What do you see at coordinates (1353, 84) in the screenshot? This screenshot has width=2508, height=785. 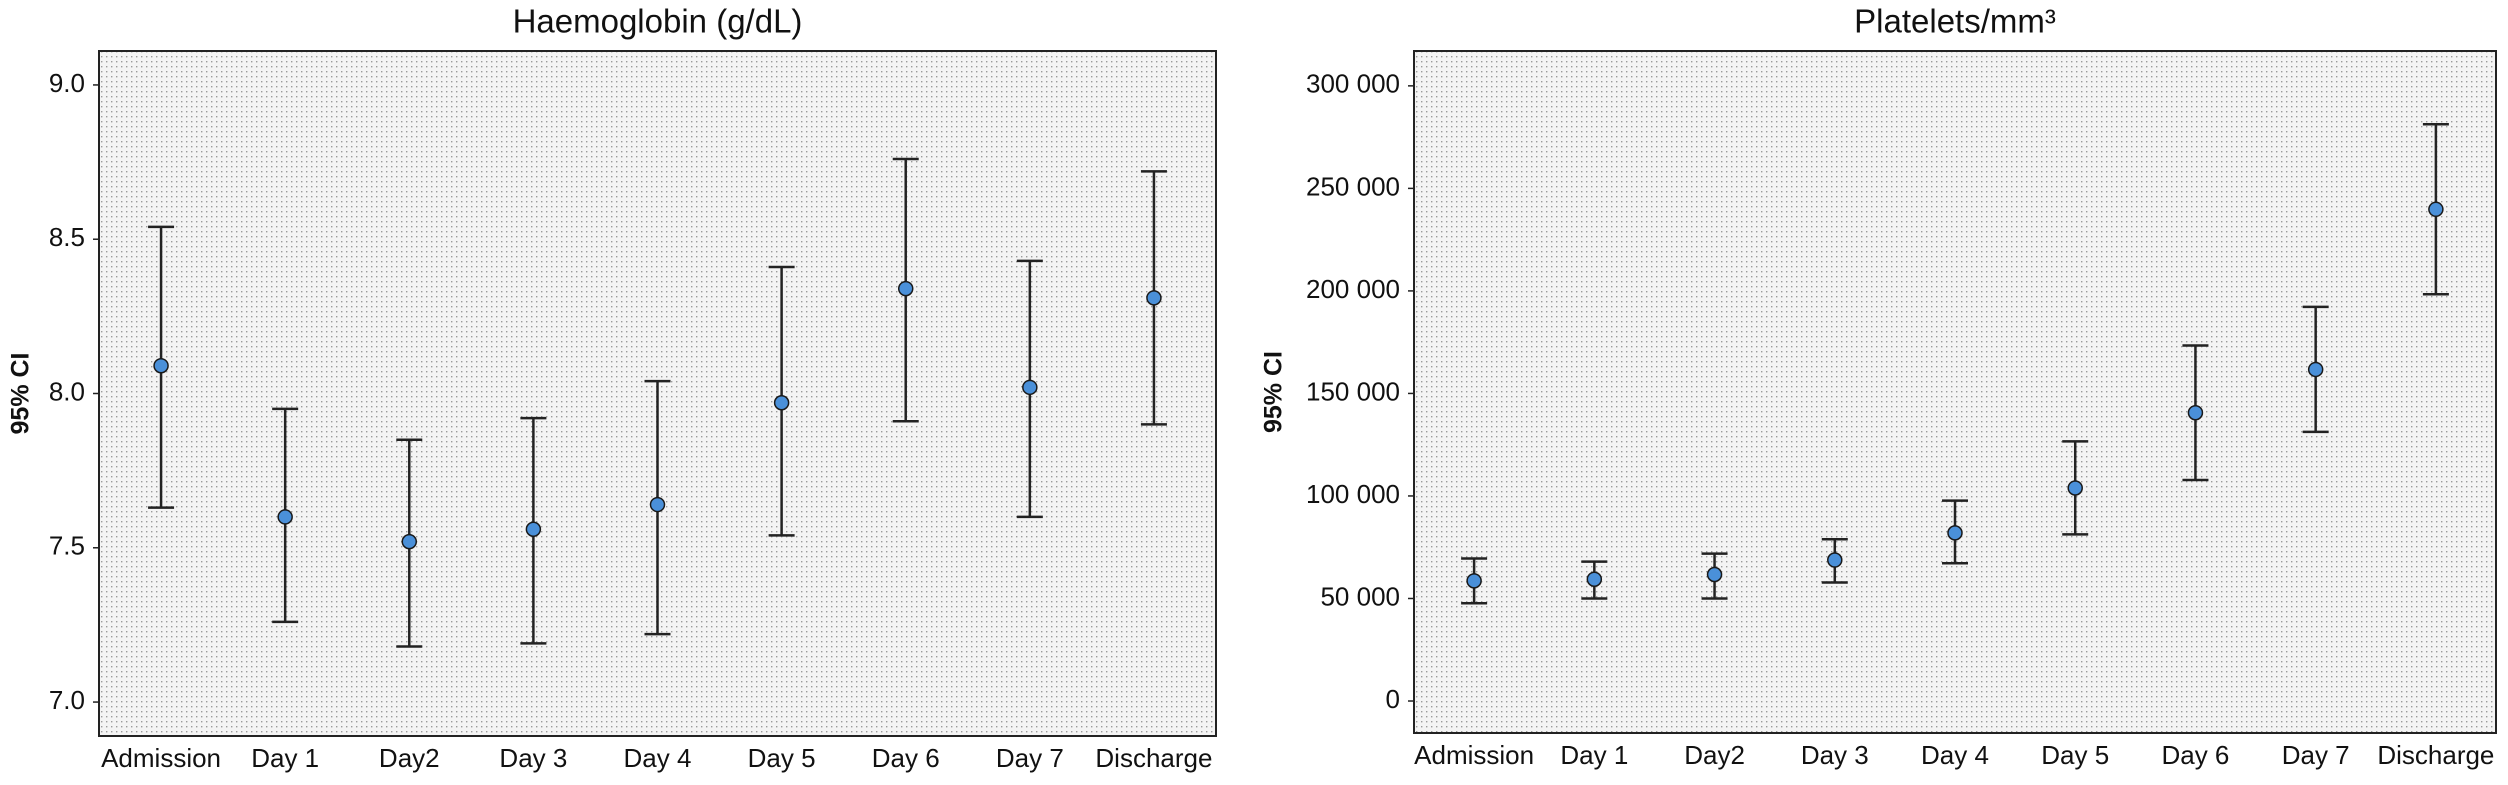 I see `y-tick-label: 300 000` at bounding box center [1353, 84].